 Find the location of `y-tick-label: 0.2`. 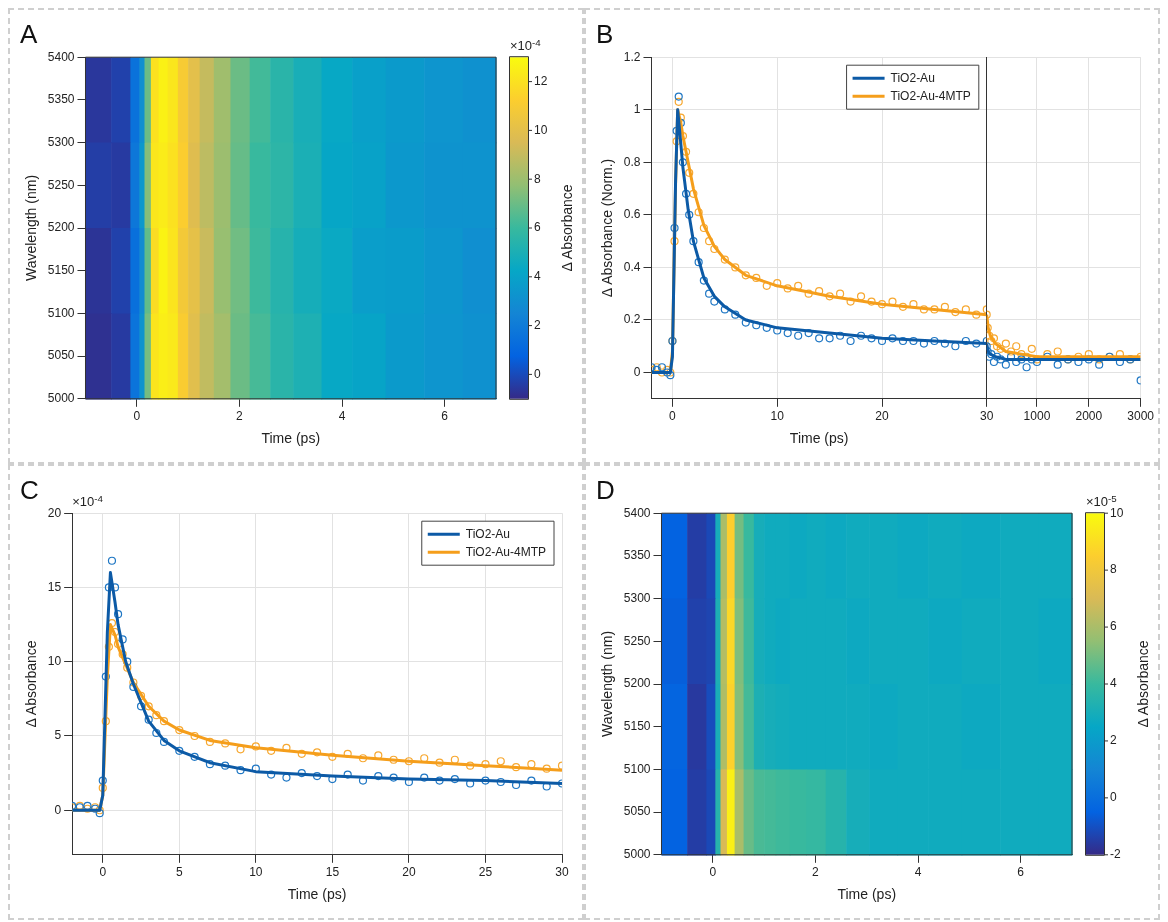

y-tick-label: 0.2 is located at coordinates (632, 319).